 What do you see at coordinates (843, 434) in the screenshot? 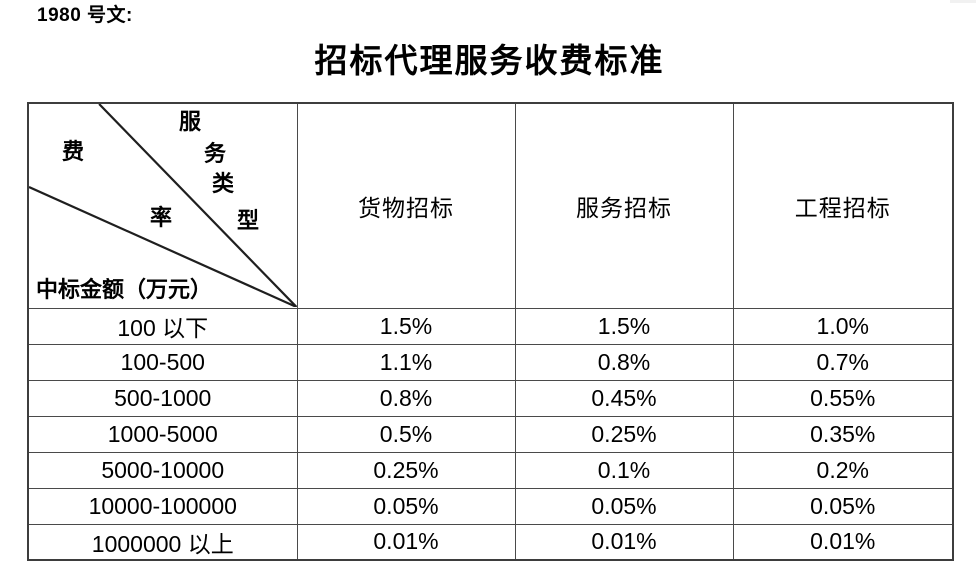
I see `fee-cell: 0.35%` at bounding box center [843, 434].